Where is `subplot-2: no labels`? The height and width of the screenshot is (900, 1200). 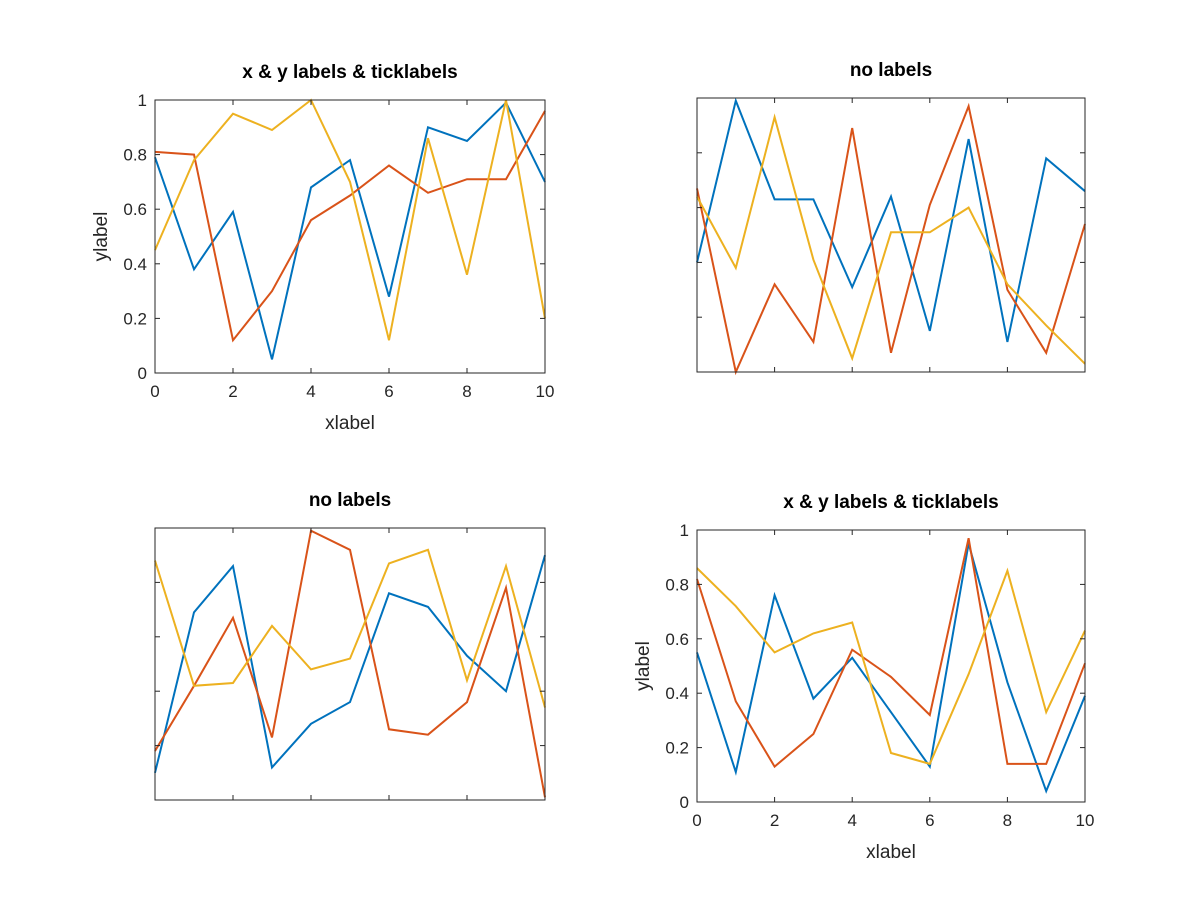
subplot-2: no labels is located at coordinates (891, 218).